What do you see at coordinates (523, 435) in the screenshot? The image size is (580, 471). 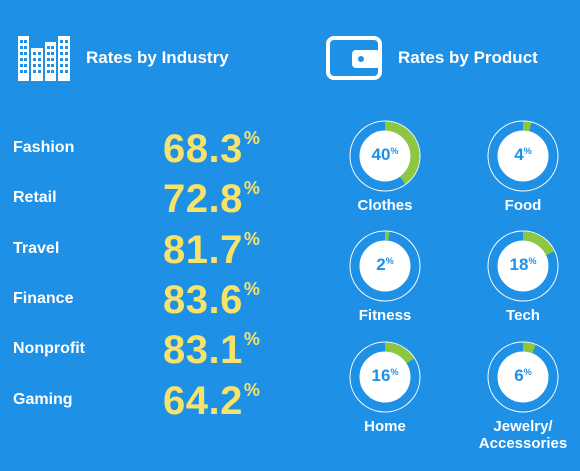 I see `donut-label: Jewelry/ Accessories` at bounding box center [523, 435].